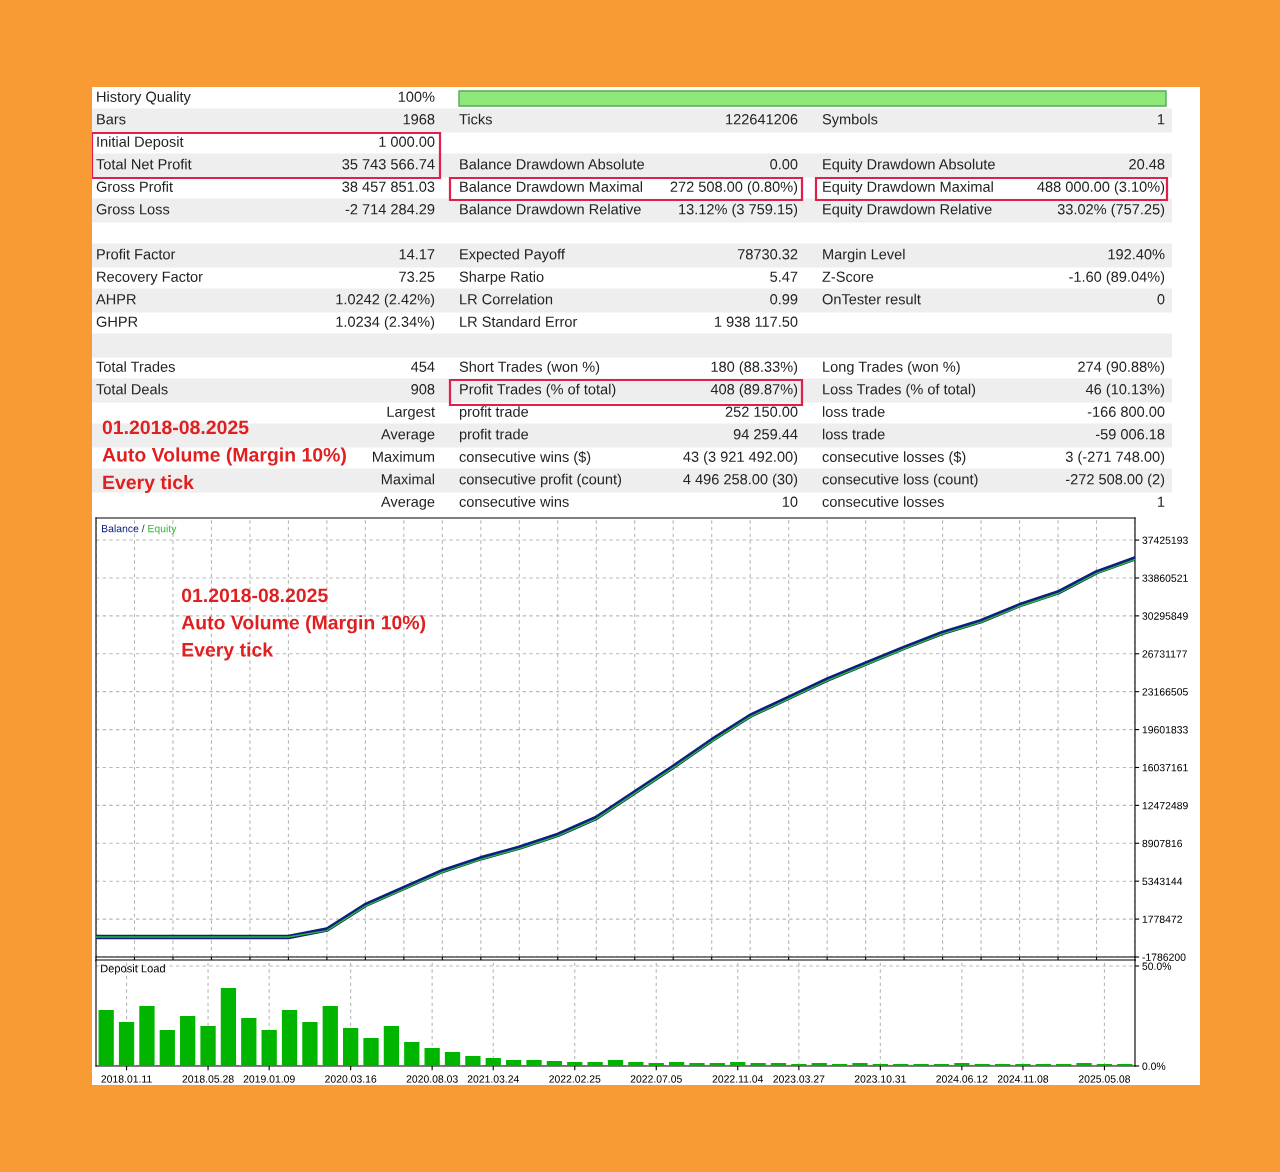 This screenshot has width=1280, height=1172. I want to click on text: 01.2018-08.2025, so click(175, 427).